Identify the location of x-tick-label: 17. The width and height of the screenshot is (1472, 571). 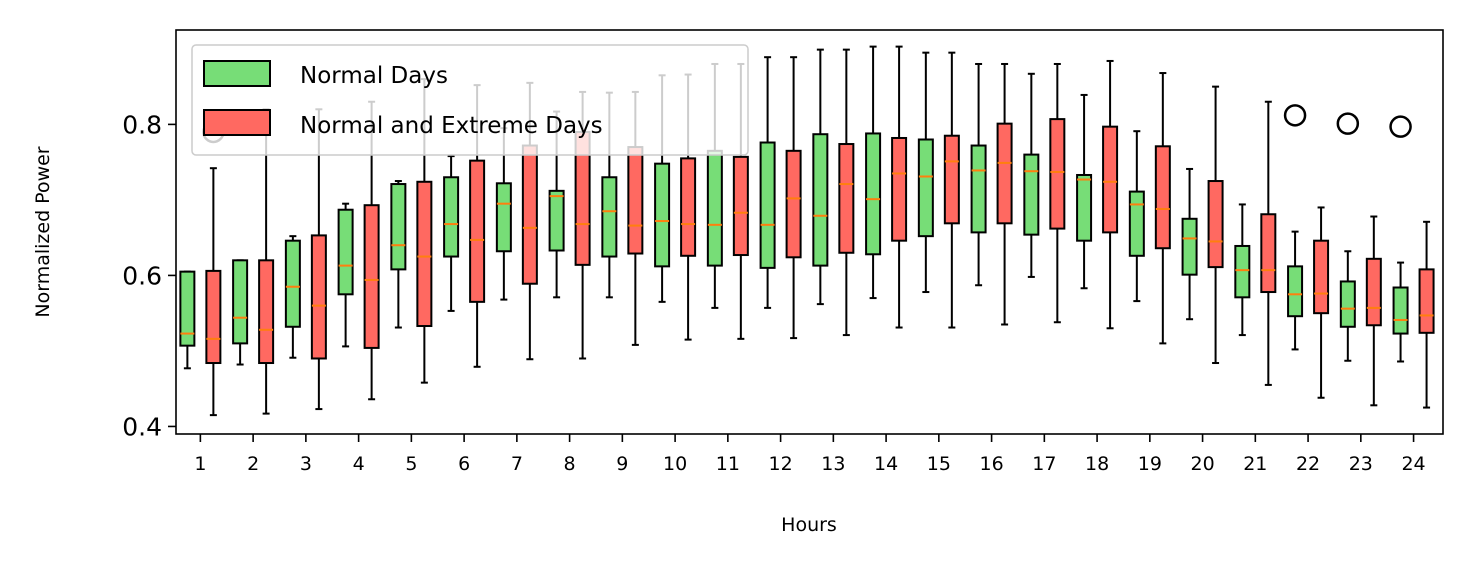
(1044, 464).